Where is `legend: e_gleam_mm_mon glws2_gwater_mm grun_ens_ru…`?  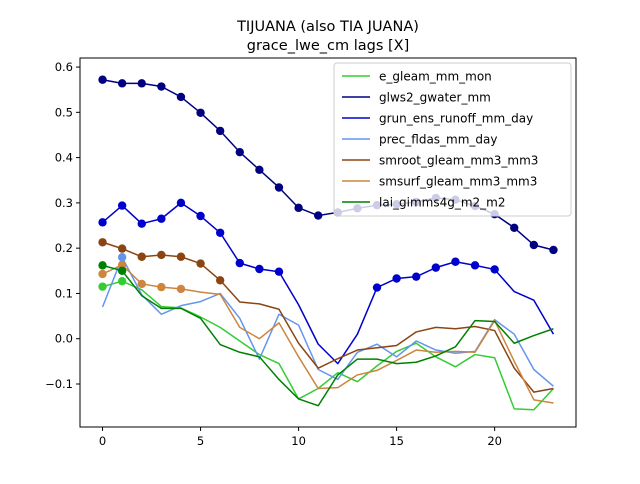
legend: e_gleam_mm_mon glws2_gwater_mm grun_ens_ru… is located at coordinates (452, 139).